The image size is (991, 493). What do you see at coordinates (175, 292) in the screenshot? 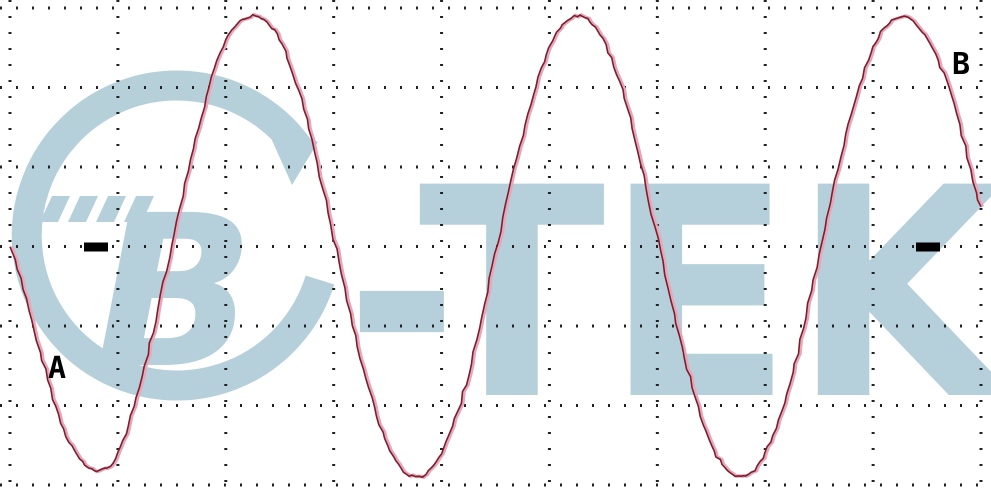
I see `logo-letter: B` at bounding box center [175, 292].